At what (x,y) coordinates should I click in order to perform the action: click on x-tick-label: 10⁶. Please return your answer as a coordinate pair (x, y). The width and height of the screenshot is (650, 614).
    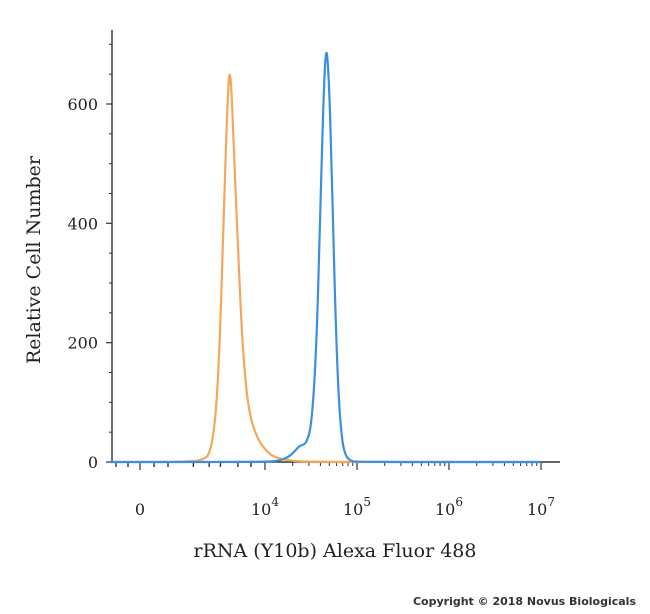
    Looking at the image, I should click on (449, 507).